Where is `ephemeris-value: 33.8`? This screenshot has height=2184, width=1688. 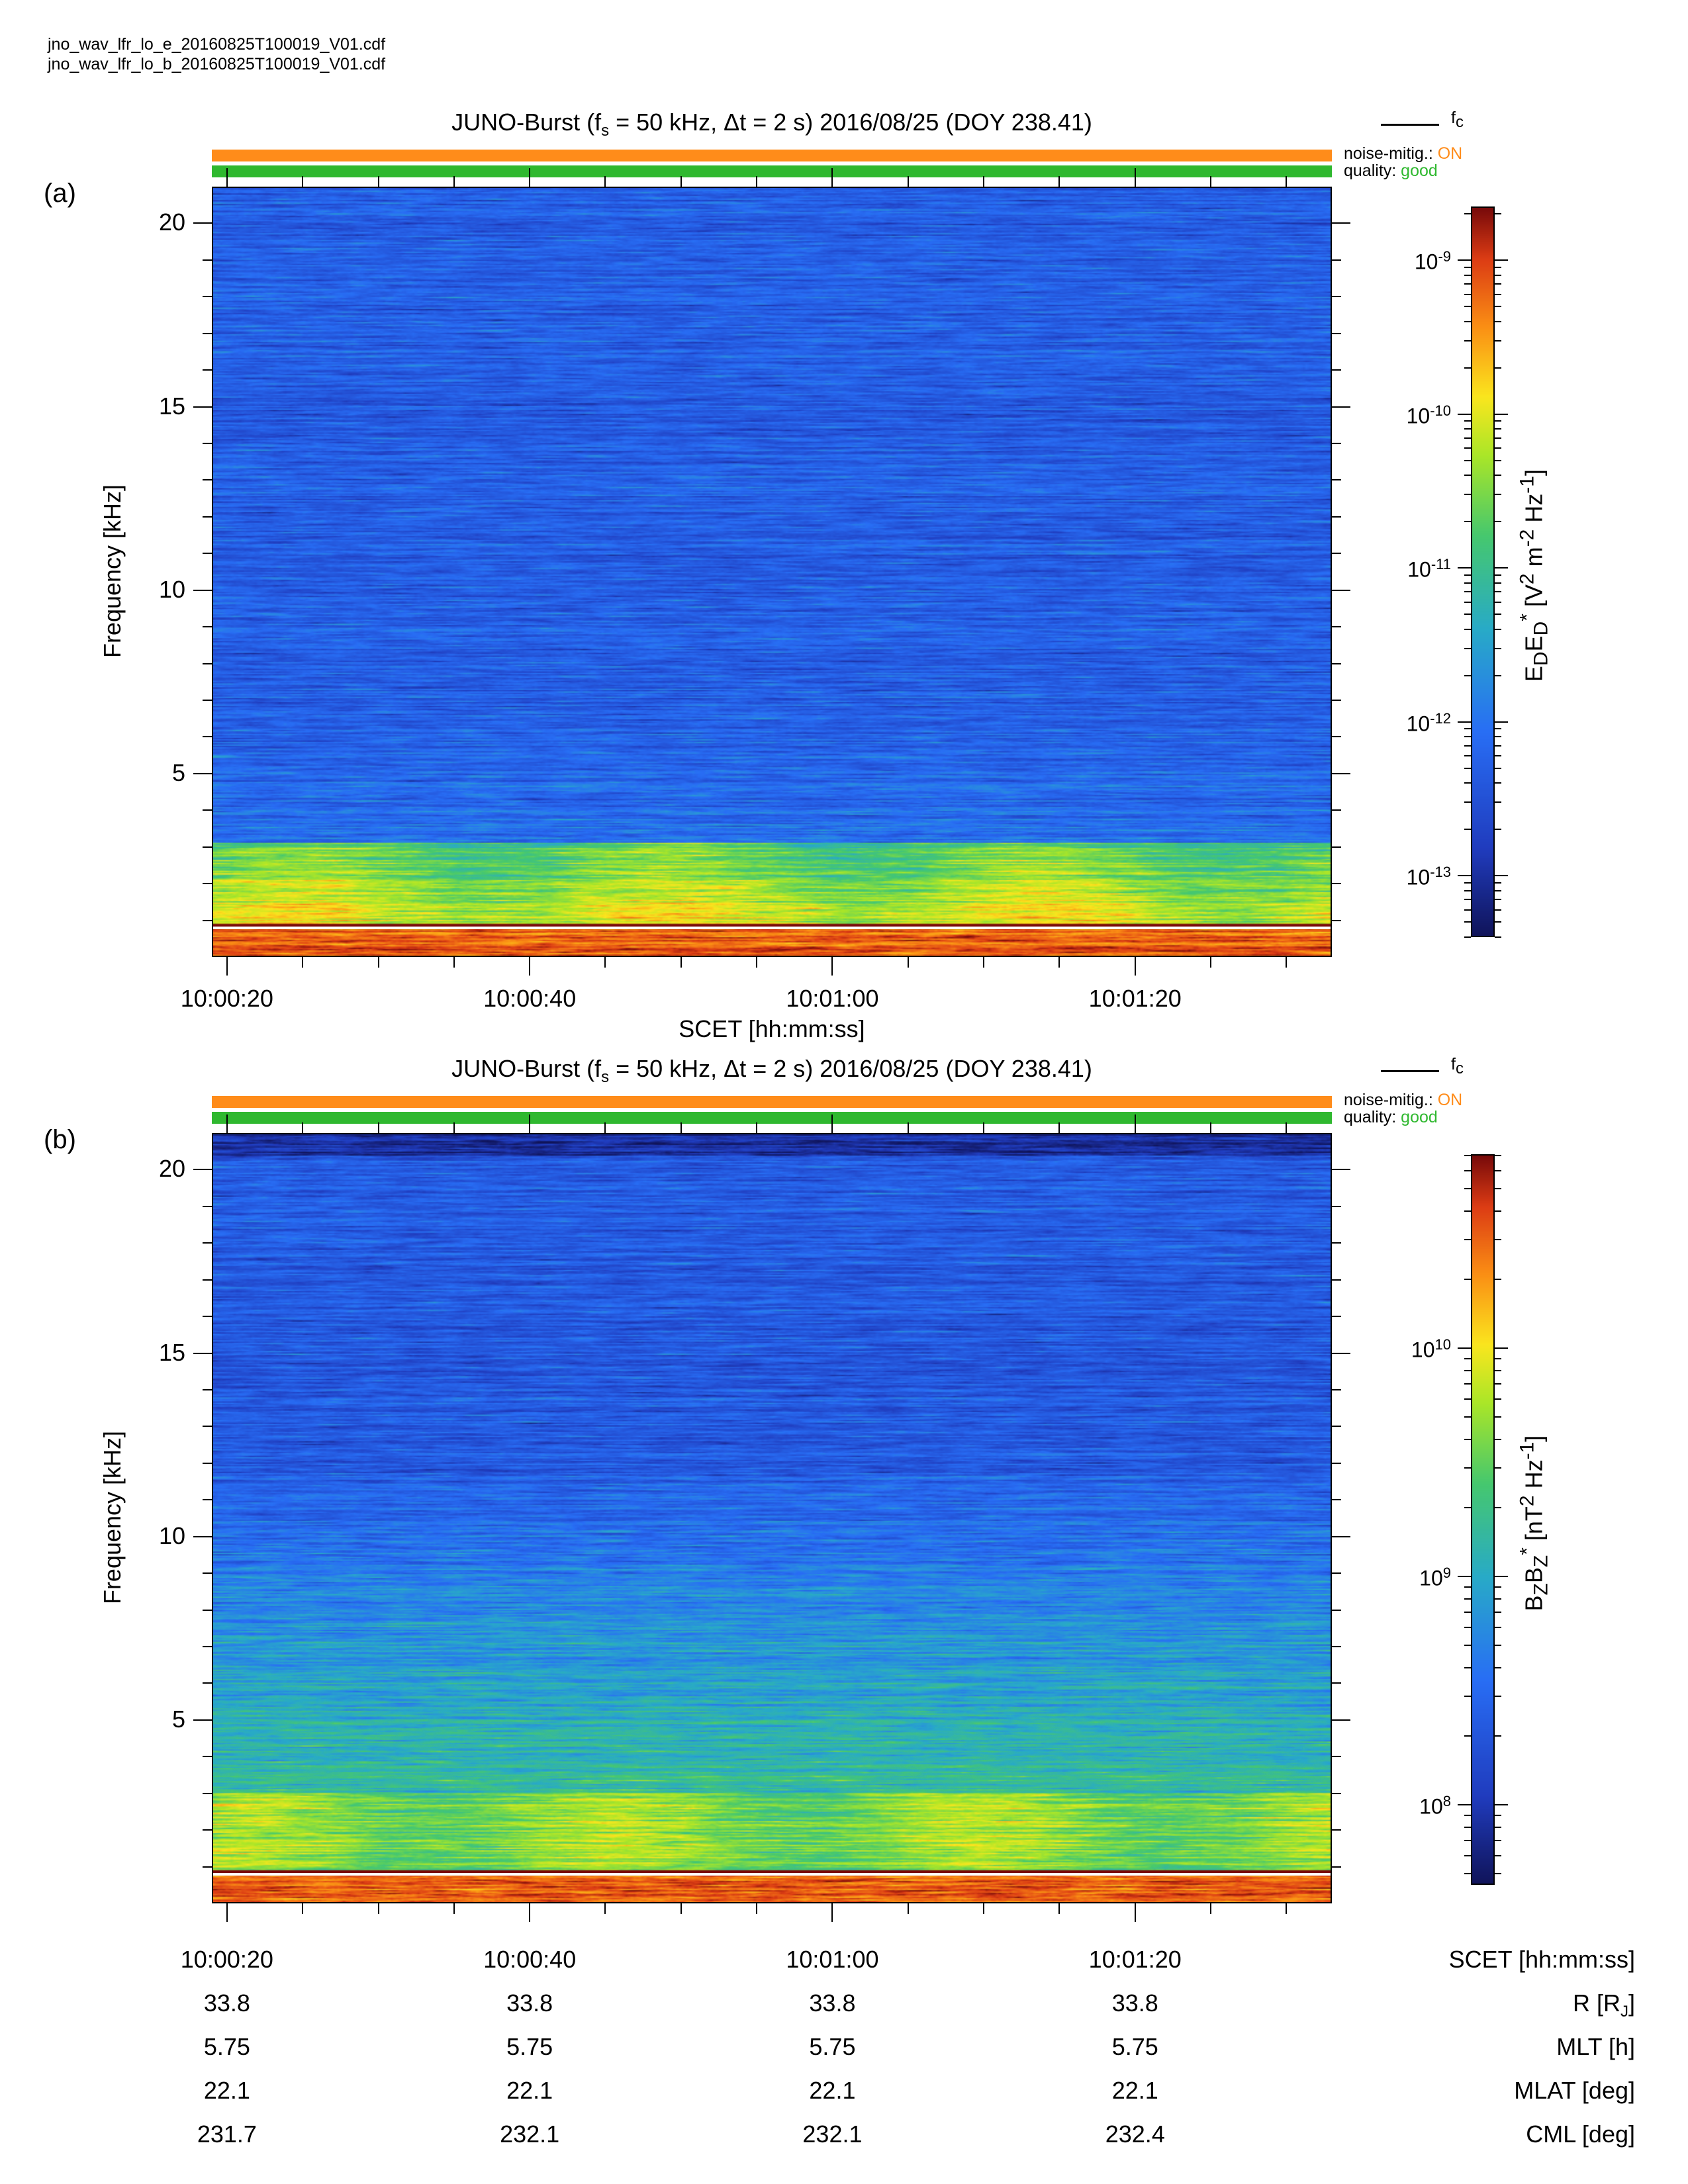
ephemeris-value: 33.8 is located at coordinates (832, 2003).